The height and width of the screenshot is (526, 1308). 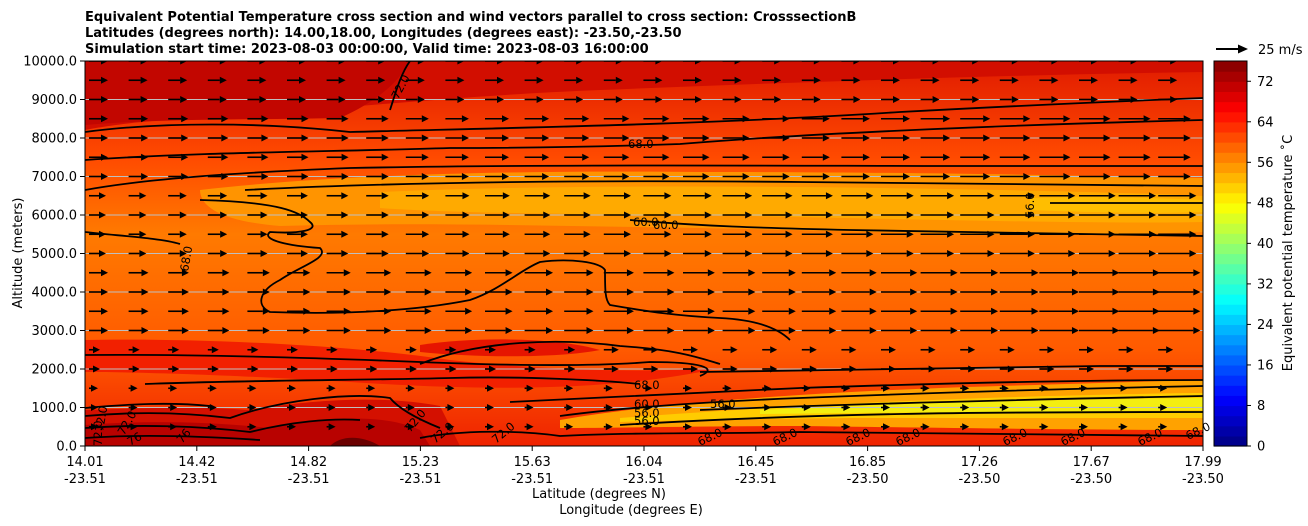 I want to click on y-tick-label: 6000.0, so click(x=55, y=216).